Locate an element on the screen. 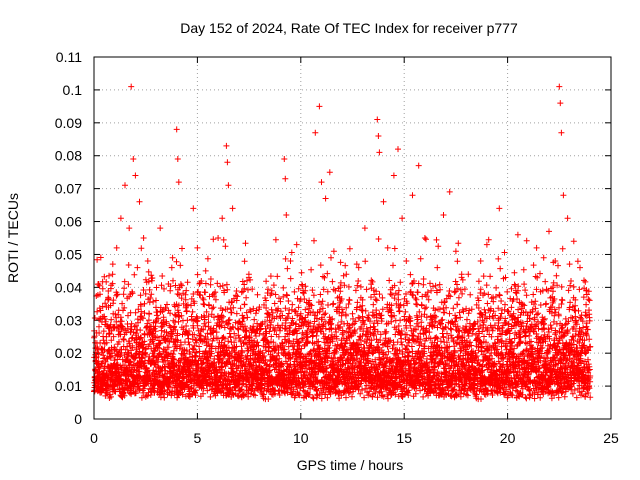 This screenshot has width=640, height=480. y-tick-label: 0.05 is located at coordinates (68, 254).